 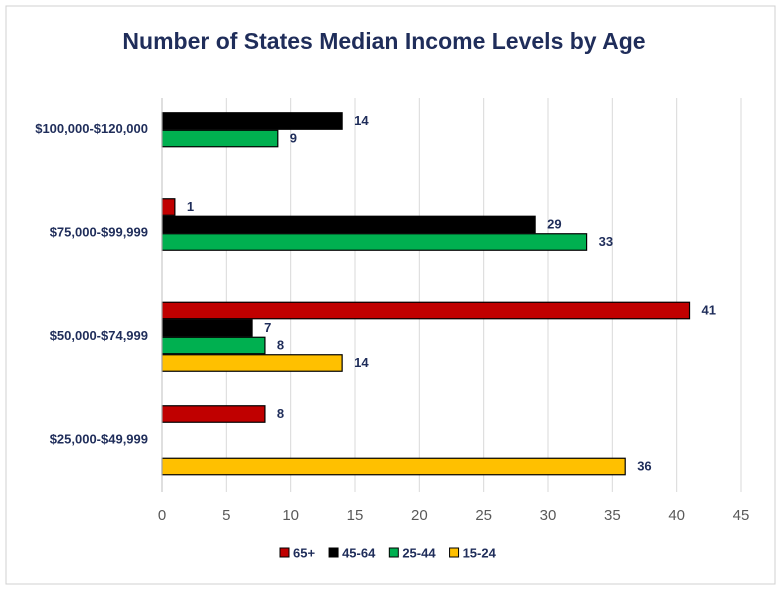 I want to click on x-tick-label: 0, so click(x=162, y=515).